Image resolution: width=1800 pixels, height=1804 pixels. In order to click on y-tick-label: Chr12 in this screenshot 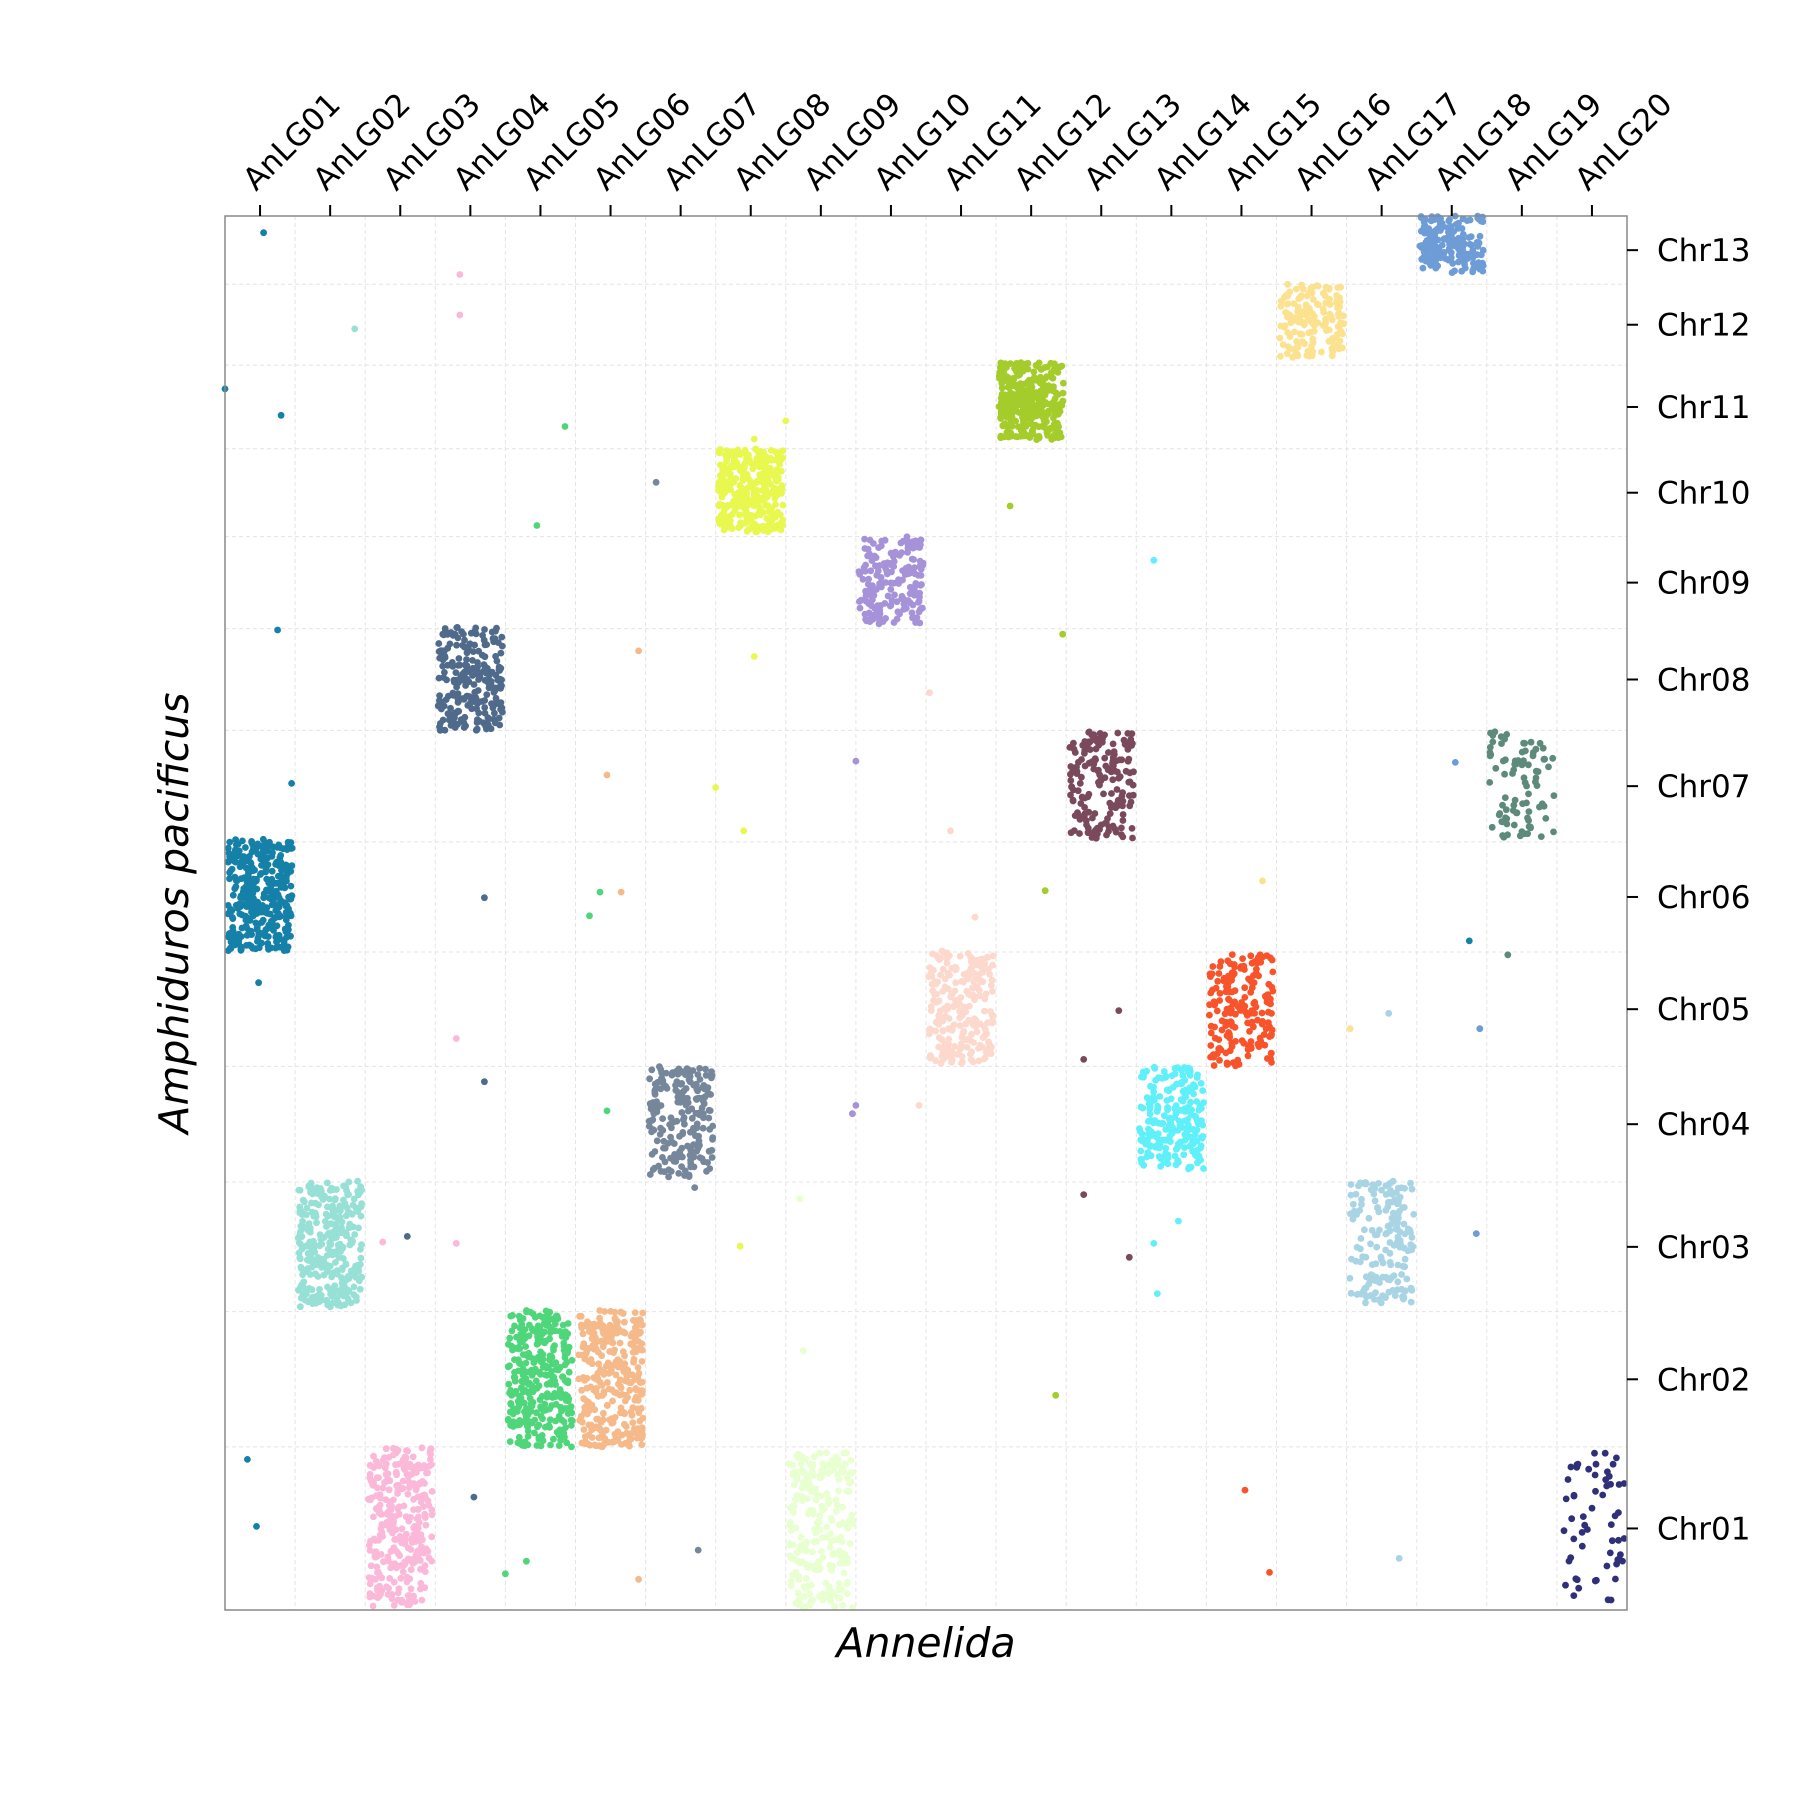, I will do `click(1703, 326)`.